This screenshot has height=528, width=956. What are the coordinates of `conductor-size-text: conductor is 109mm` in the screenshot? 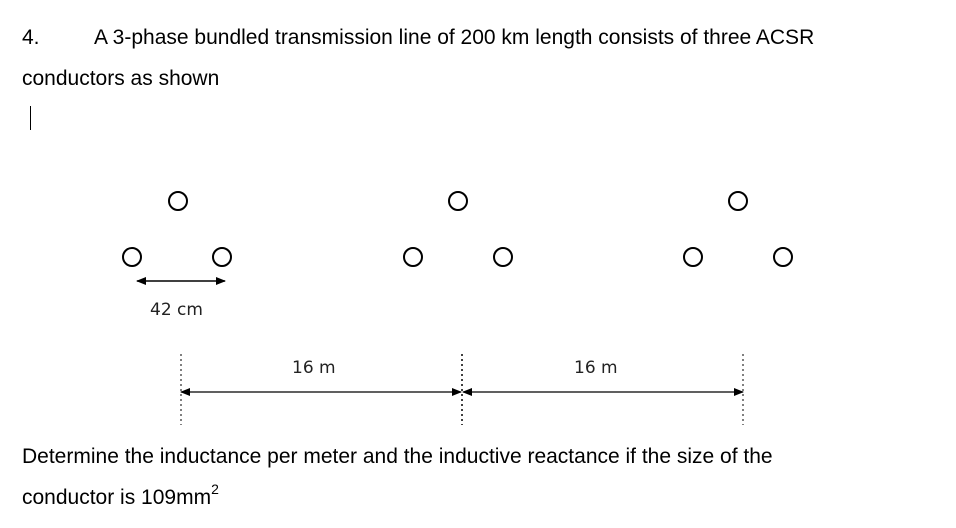 It's located at (117, 497).